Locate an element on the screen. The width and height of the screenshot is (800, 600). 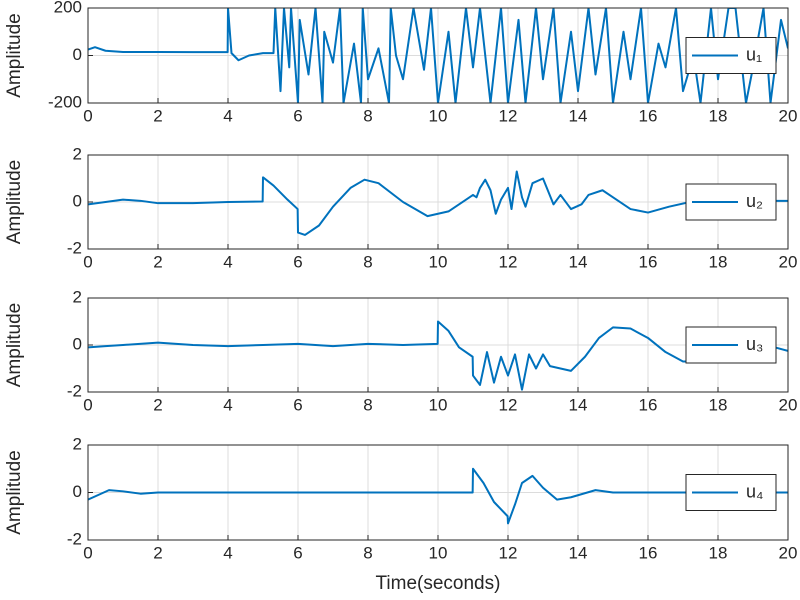
y-tick-label: -200 is located at coordinates (65, 101).